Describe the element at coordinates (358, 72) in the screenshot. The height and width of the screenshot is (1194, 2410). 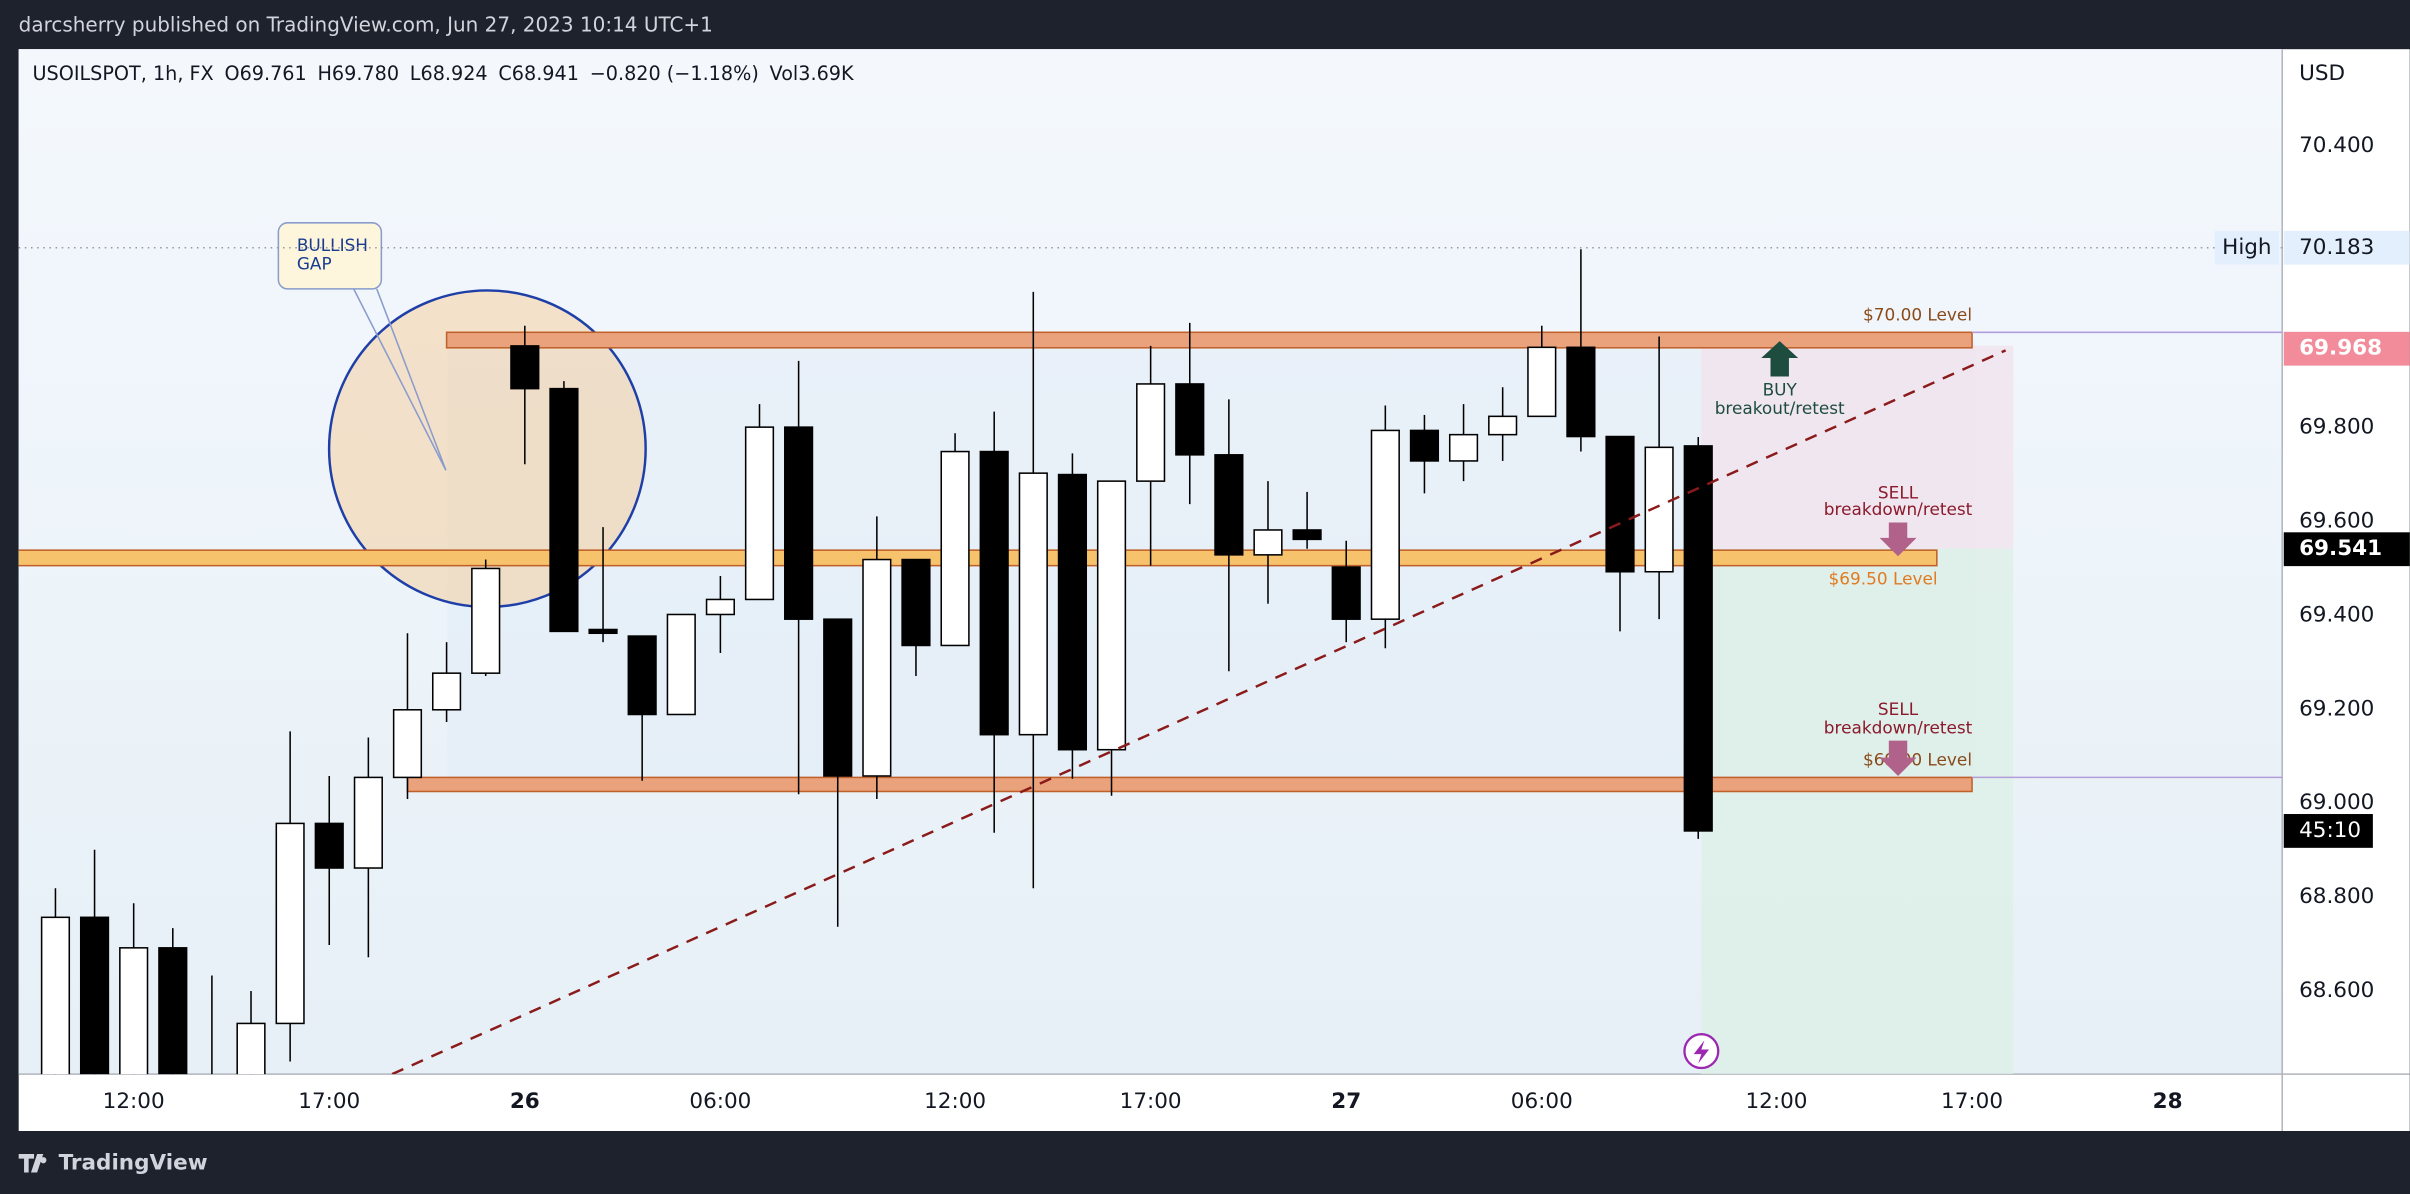
I see `legend-value: H69.780` at that location.